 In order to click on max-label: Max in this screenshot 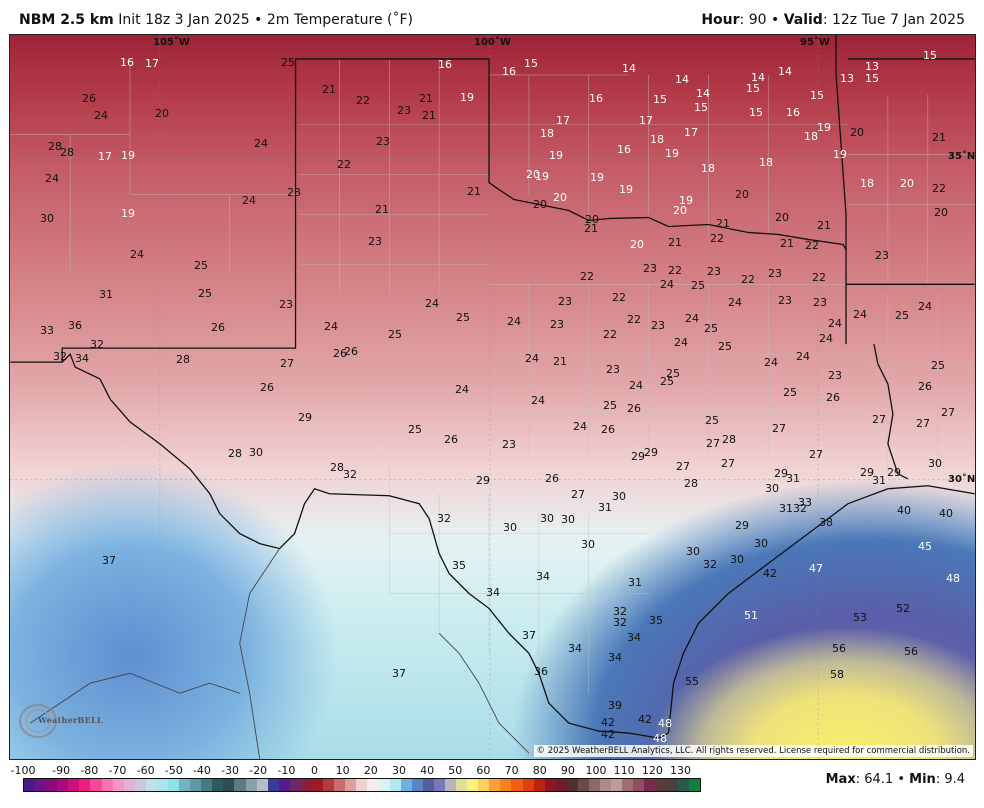, I will do `click(840, 779)`.